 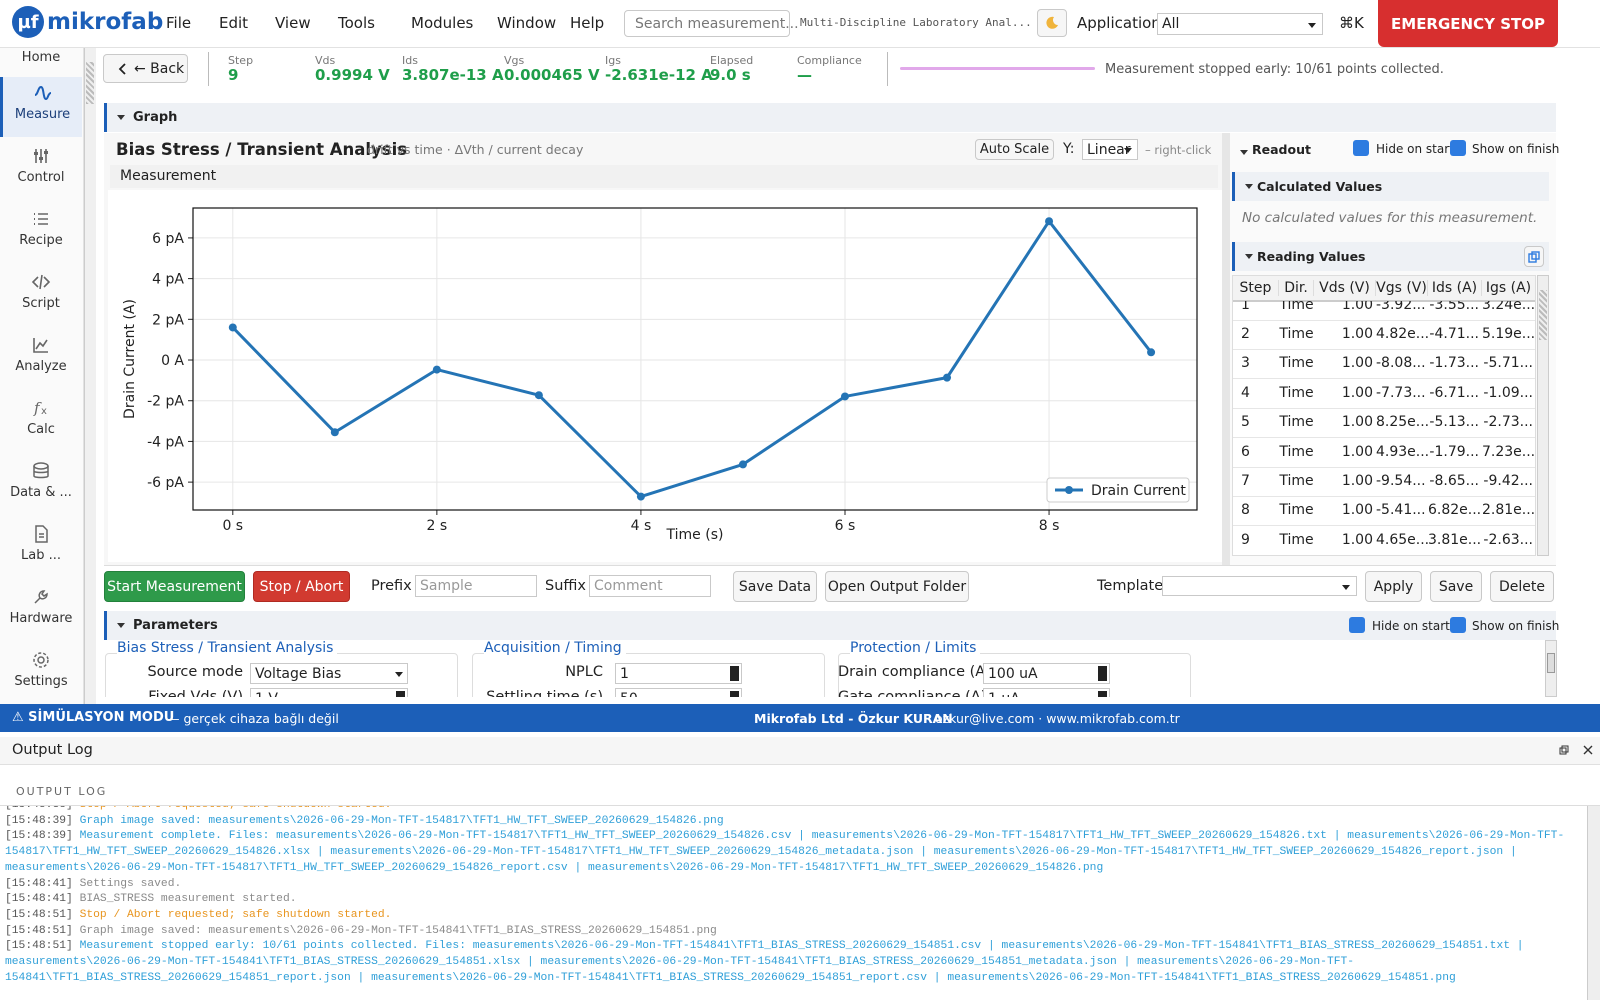 What do you see at coordinates (1226, 349) in the screenshot?
I see `splitter` at bounding box center [1226, 349].